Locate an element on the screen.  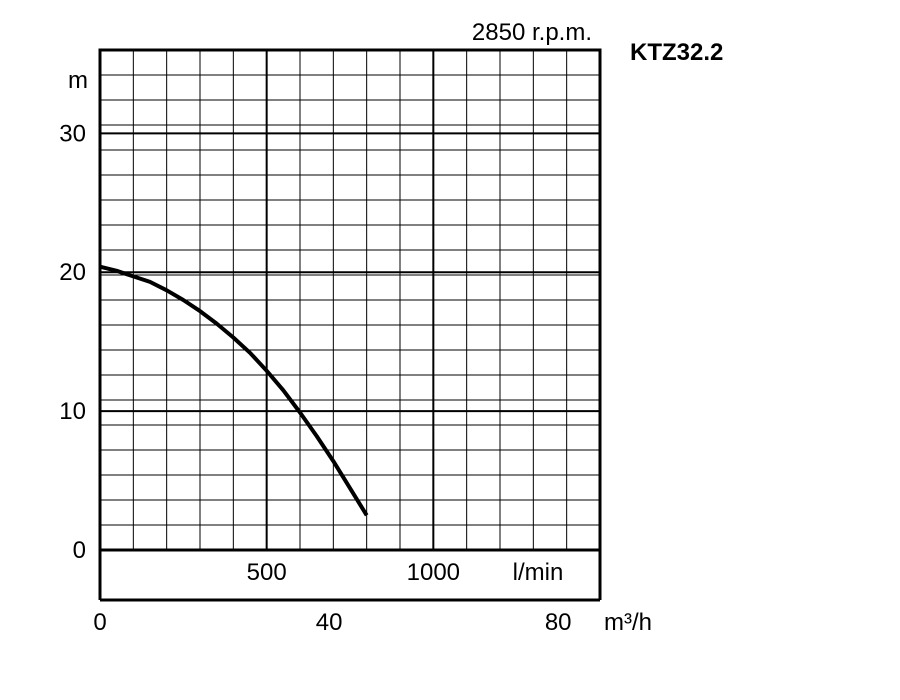
y-tick-labels: 0 10 20 30 is located at coordinates (72, 342).